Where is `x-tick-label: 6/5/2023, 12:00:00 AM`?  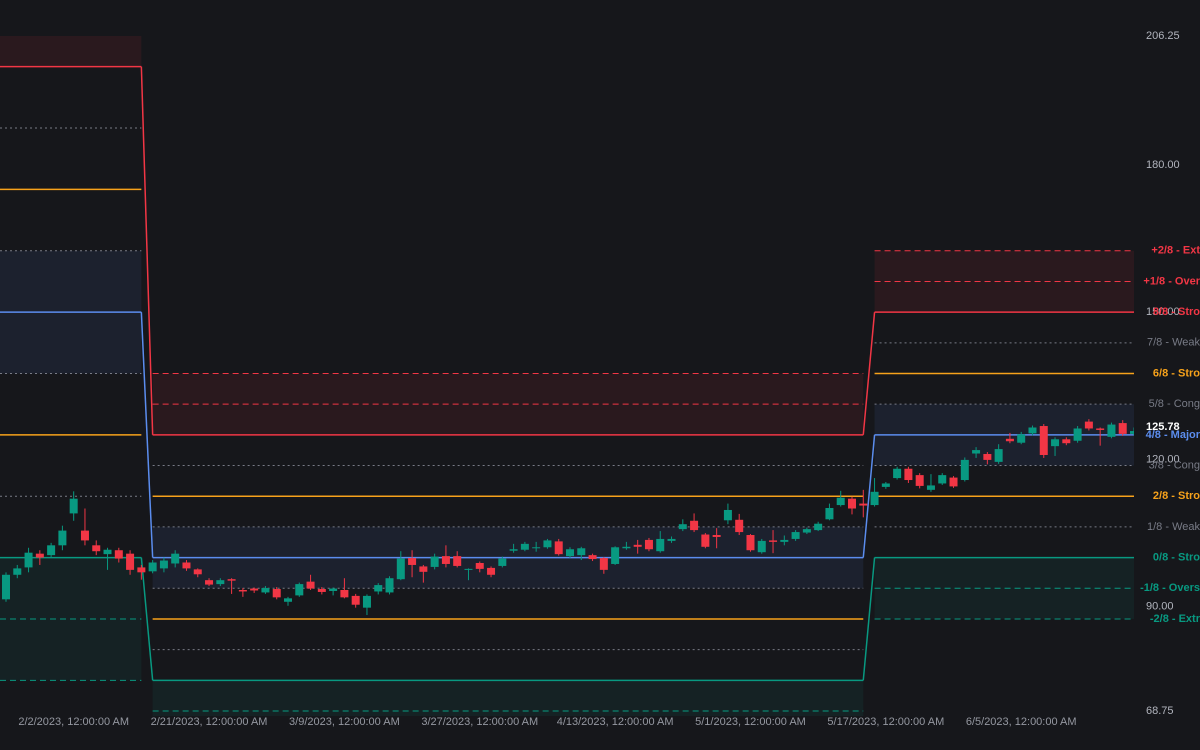
x-tick-label: 6/5/2023, 12:00:00 AM is located at coordinates (1021, 722).